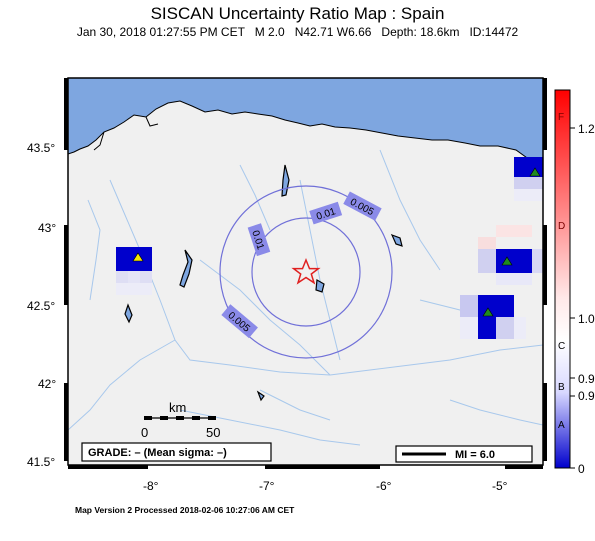  I want to click on mi-text: MI = 6.0, so click(475, 455).